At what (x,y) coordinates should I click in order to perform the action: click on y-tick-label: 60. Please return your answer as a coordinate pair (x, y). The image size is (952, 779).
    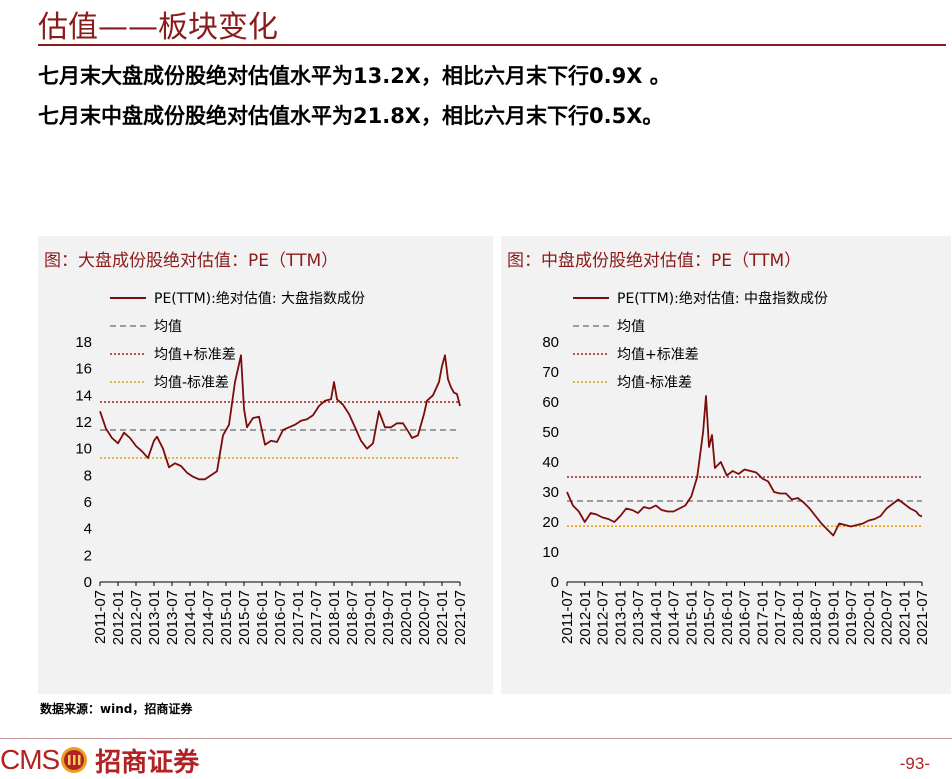
    Looking at the image, I should click on (550, 402).